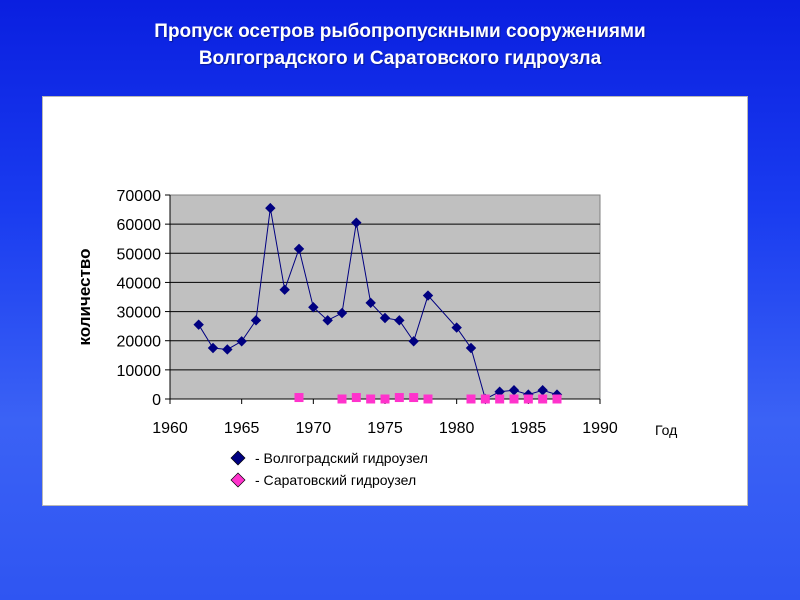 The image size is (800, 600). Describe the element at coordinates (139, 254) in the screenshot. I see `y-tick-label: 50000` at that location.